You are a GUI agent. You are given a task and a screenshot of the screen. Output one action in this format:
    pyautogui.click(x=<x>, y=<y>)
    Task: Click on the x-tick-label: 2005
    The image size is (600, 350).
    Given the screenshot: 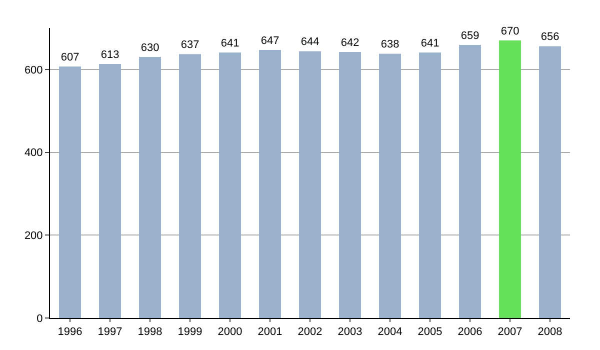 What is the action you would take?
    pyautogui.click(x=430, y=332)
    